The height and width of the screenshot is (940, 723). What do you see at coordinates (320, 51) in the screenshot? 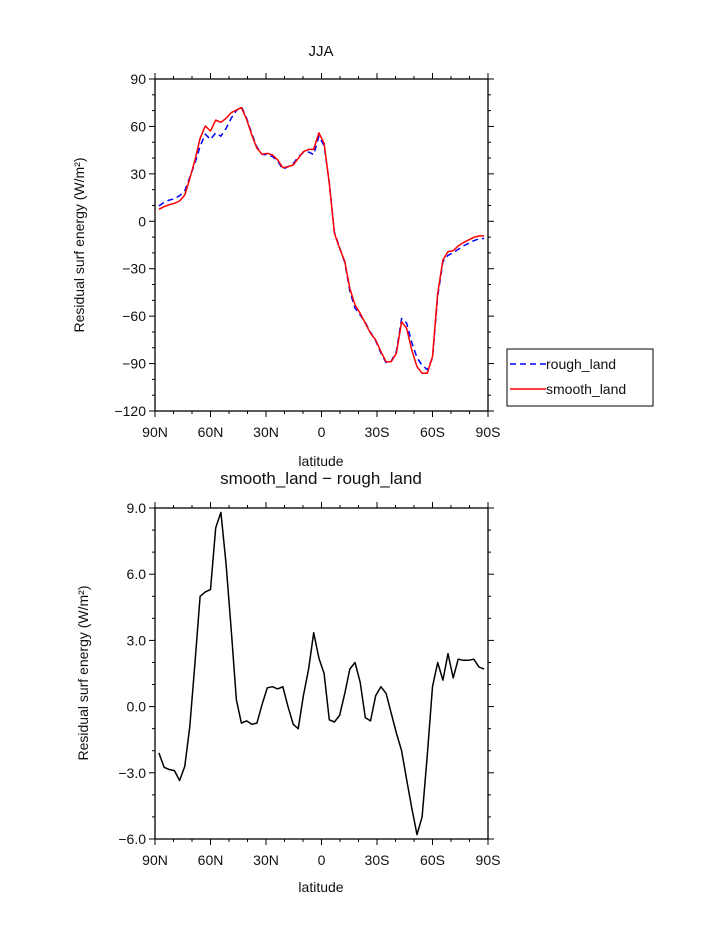
I see `chart-title: JJA` at bounding box center [320, 51].